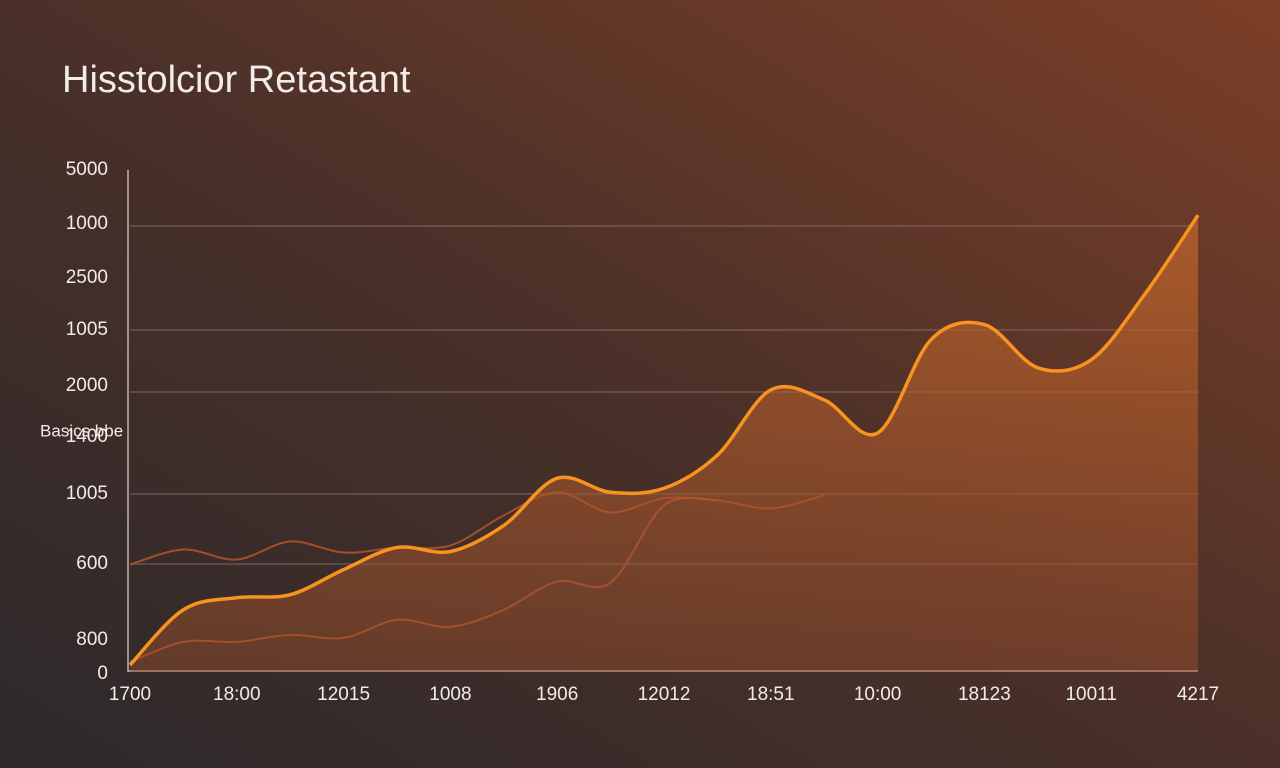  I want to click on x-tick-label: 12015, so click(343, 694).